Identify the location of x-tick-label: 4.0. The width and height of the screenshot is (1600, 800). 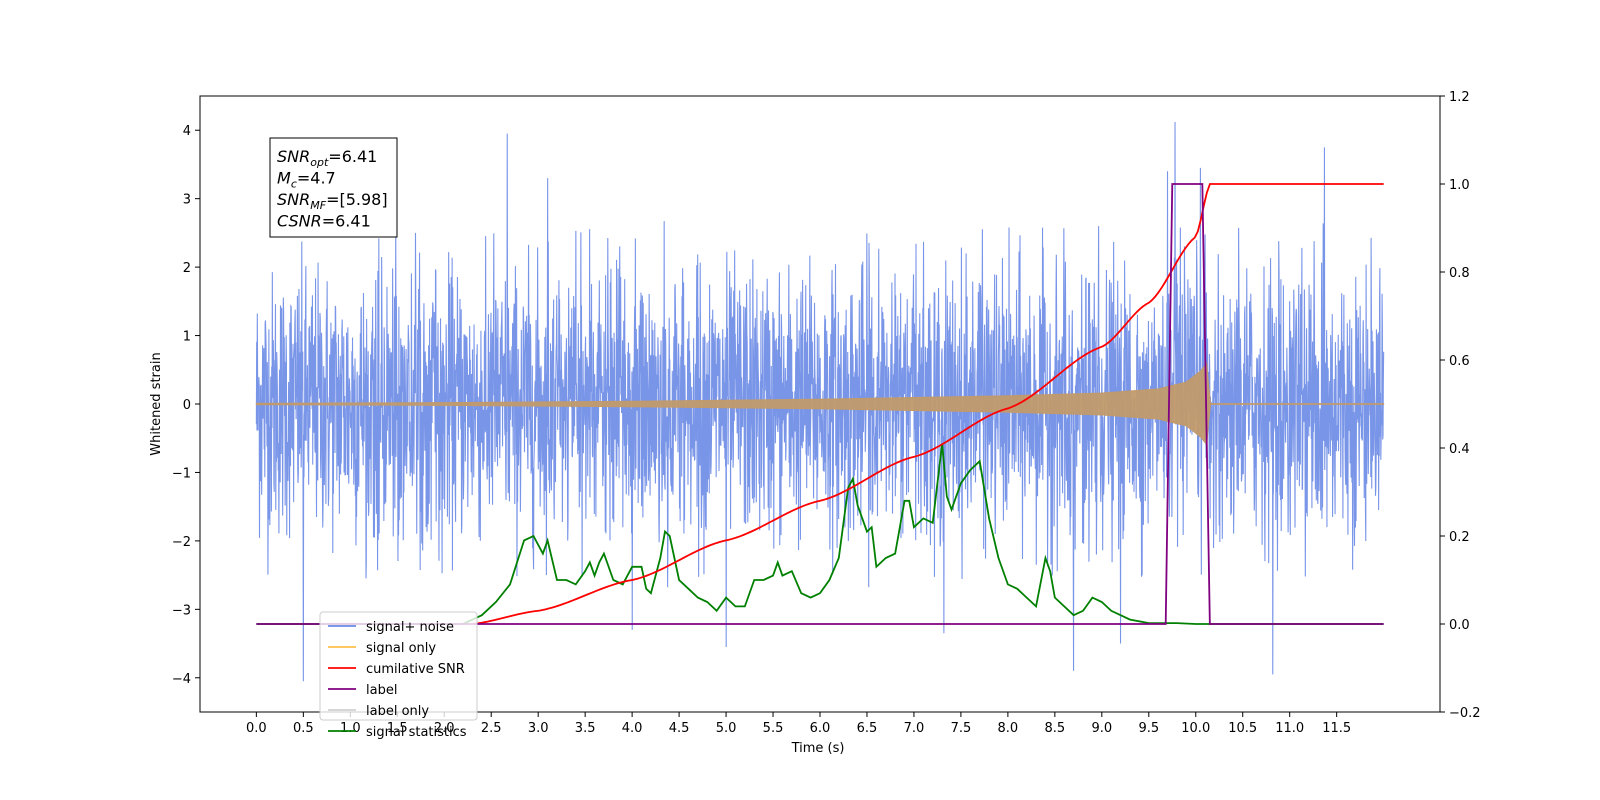
(632, 728).